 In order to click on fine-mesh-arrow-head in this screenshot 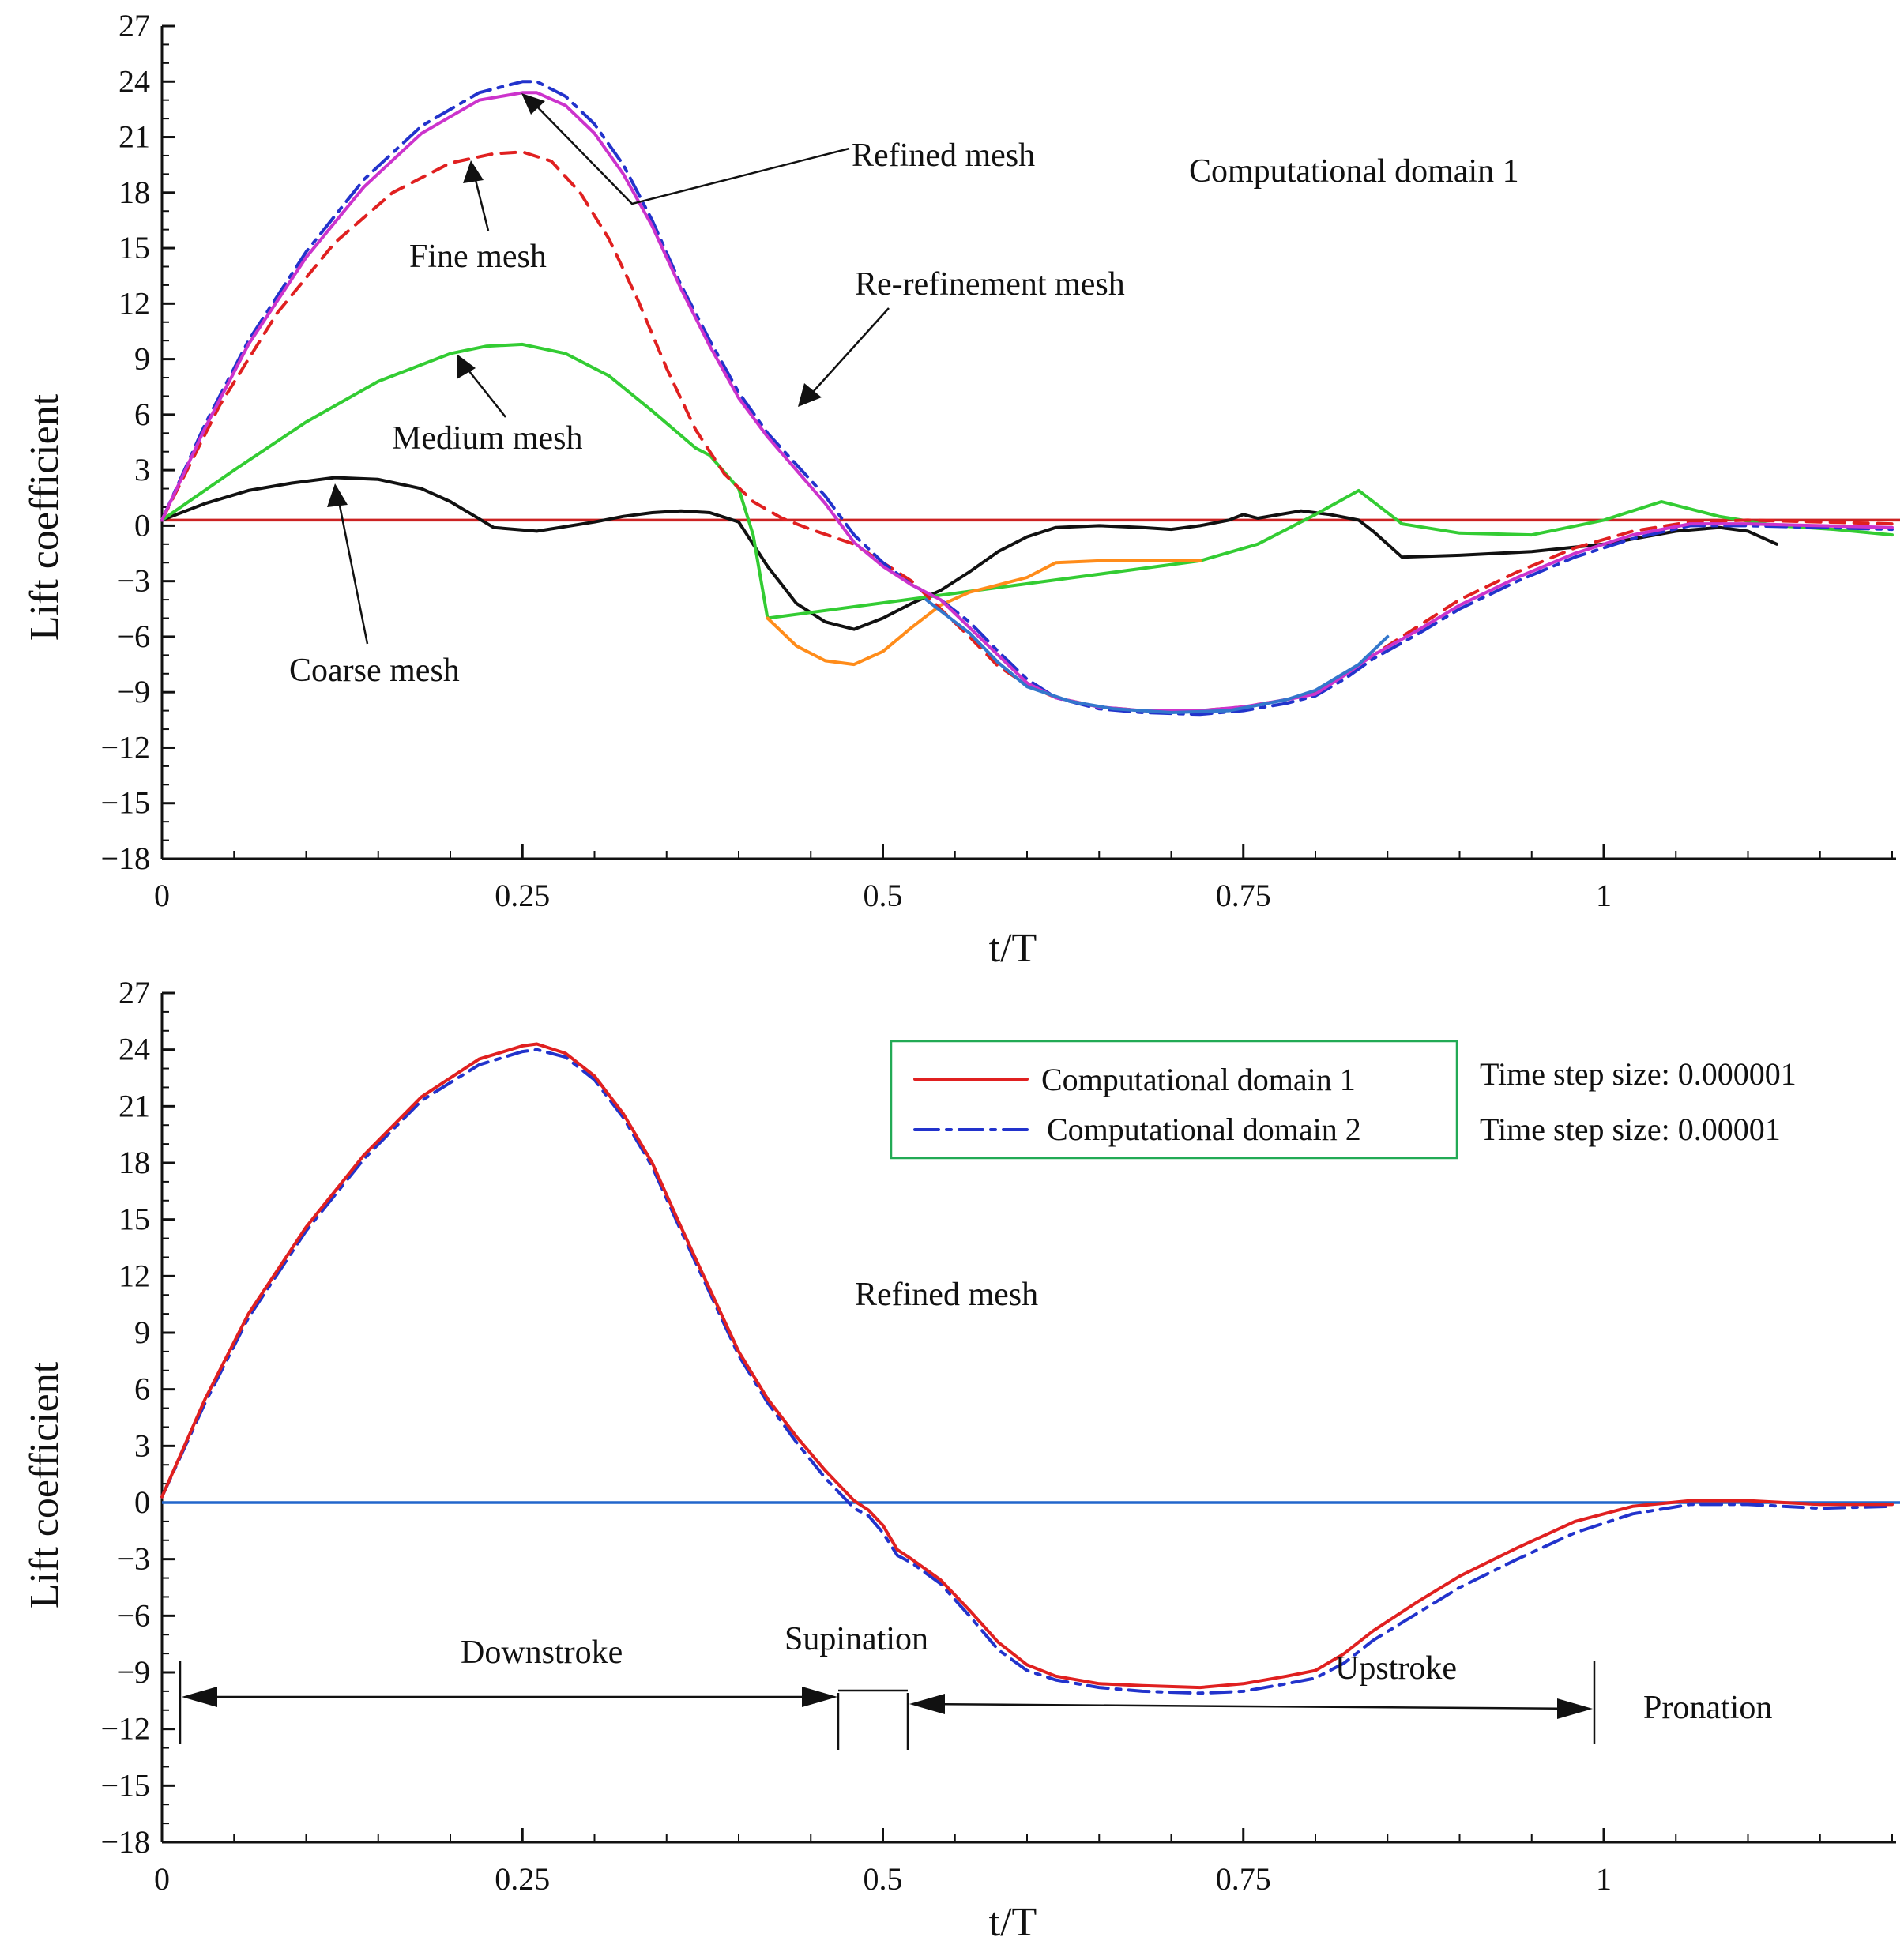, I will do `click(473, 171)`.